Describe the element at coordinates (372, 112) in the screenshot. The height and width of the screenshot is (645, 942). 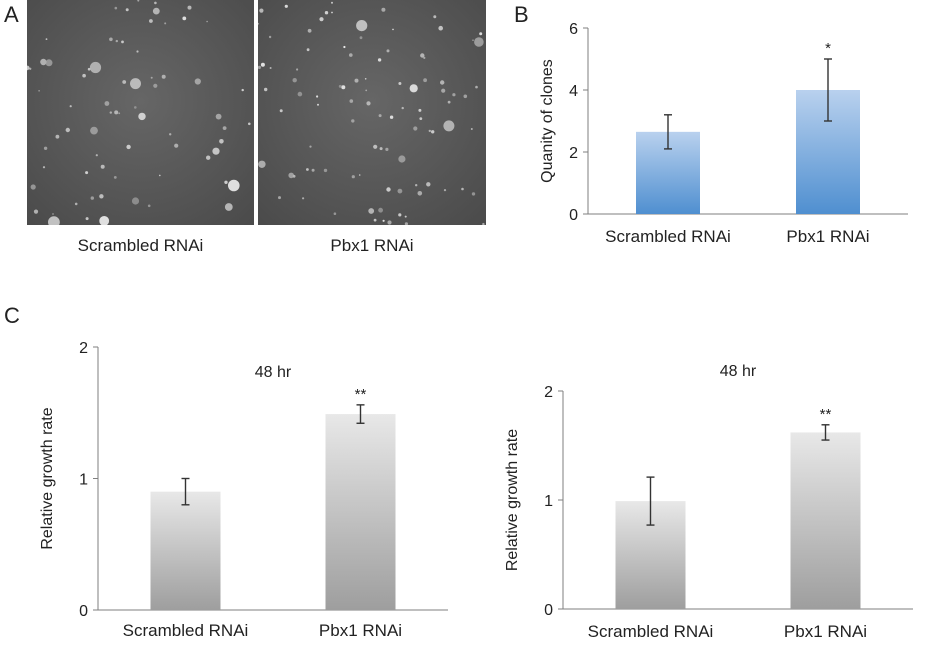
I see `micrograph-pbx1-colonies` at that location.